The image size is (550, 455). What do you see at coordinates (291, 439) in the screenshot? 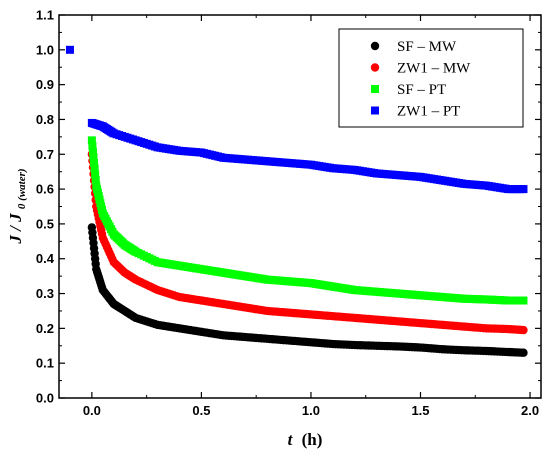
I see `x-axis-variable: t` at bounding box center [291, 439].